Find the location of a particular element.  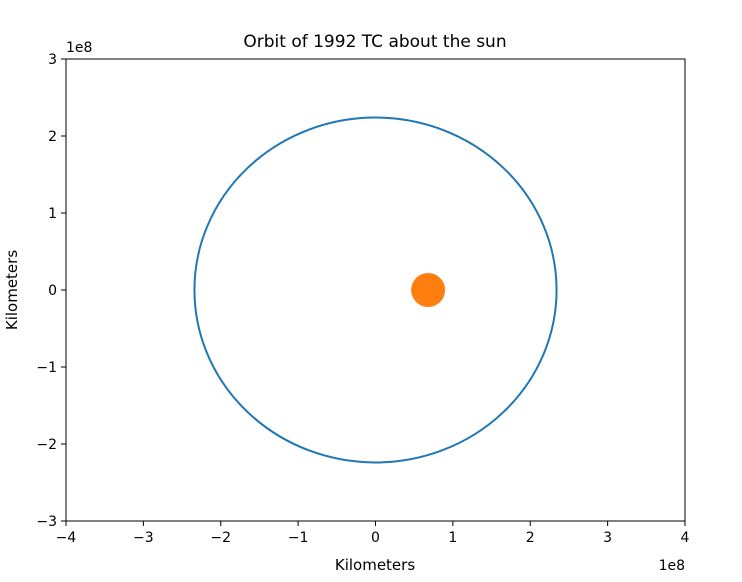

y-axis-label: Kilometers is located at coordinates (12, 290).